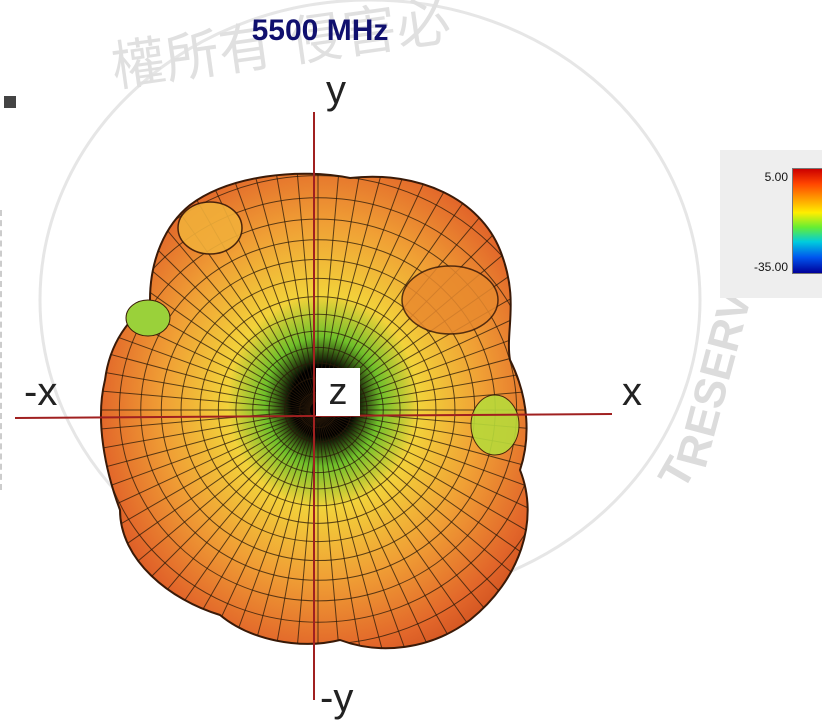 The width and height of the screenshot is (822, 724). What do you see at coordinates (320, 30) in the screenshot?
I see `frequency-title: 5500 MHz` at bounding box center [320, 30].